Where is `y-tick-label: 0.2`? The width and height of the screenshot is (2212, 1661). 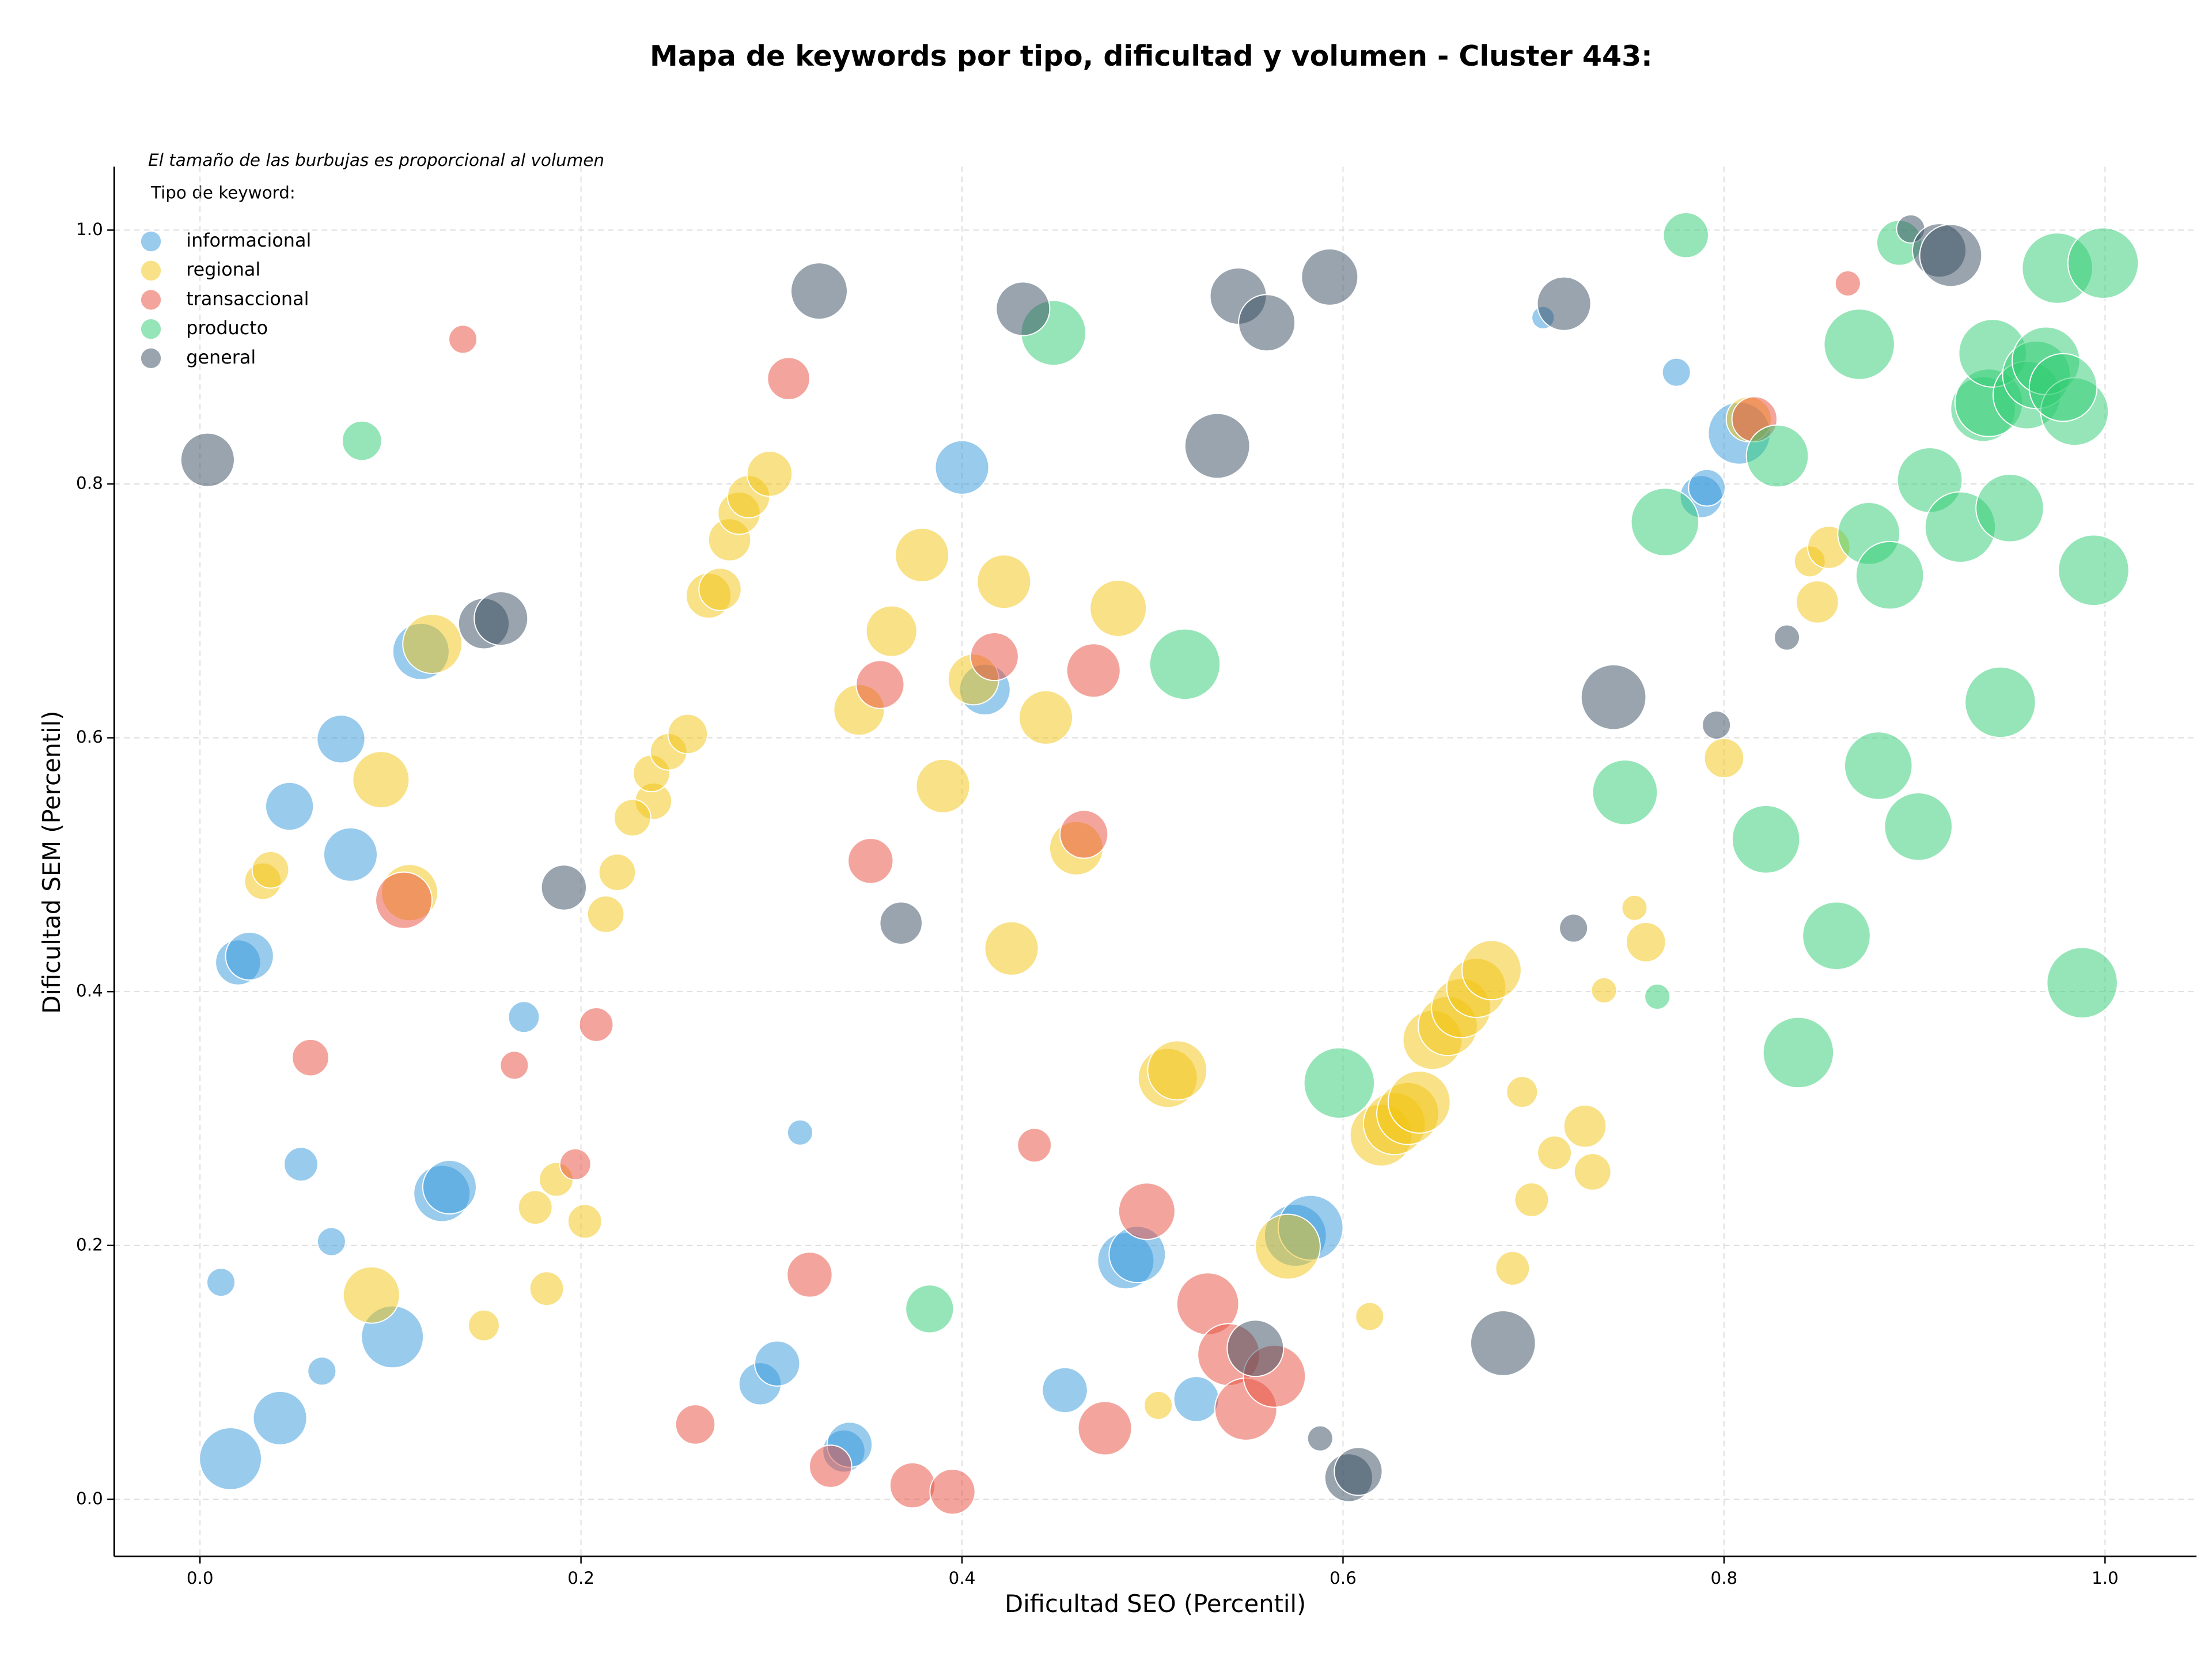 y-tick-label: 0.2 is located at coordinates (89, 1244).